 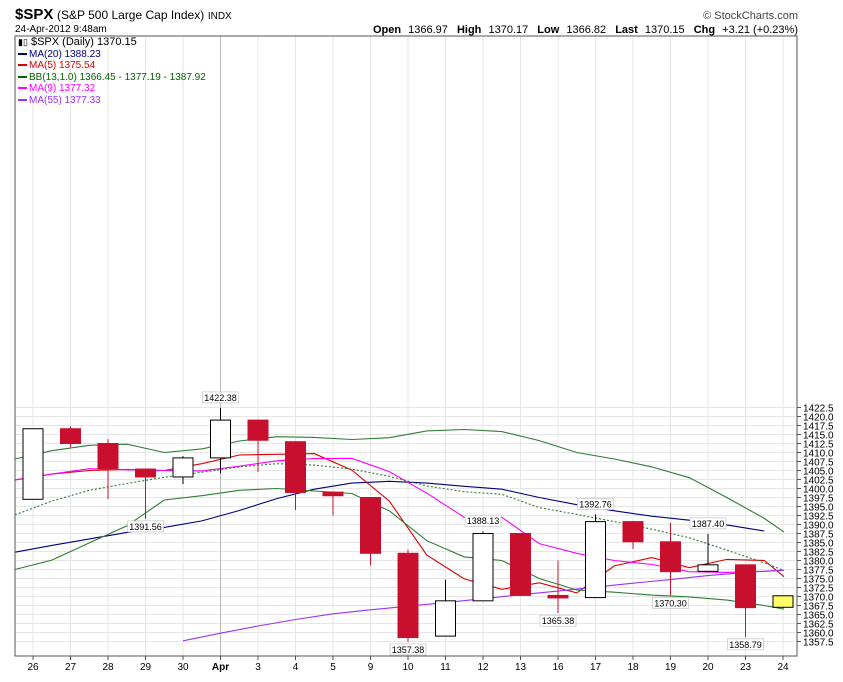 What do you see at coordinates (22, 65) in the screenshot?
I see `ma5-swatch-icon` at bounding box center [22, 65].